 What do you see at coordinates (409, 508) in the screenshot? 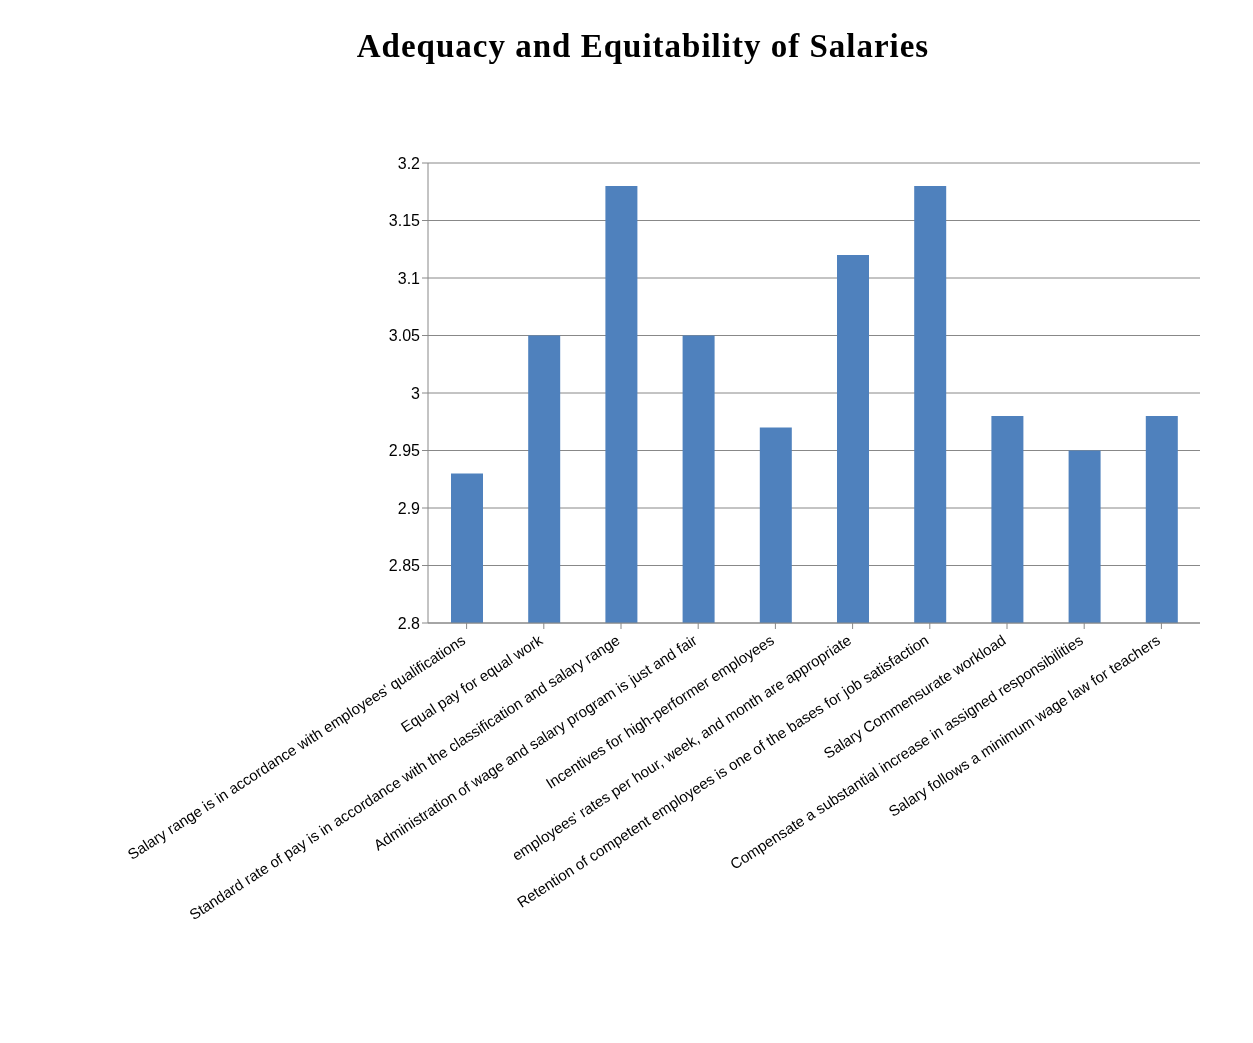
I see `y-tick-label: 2.9` at bounding box center [409, 508].